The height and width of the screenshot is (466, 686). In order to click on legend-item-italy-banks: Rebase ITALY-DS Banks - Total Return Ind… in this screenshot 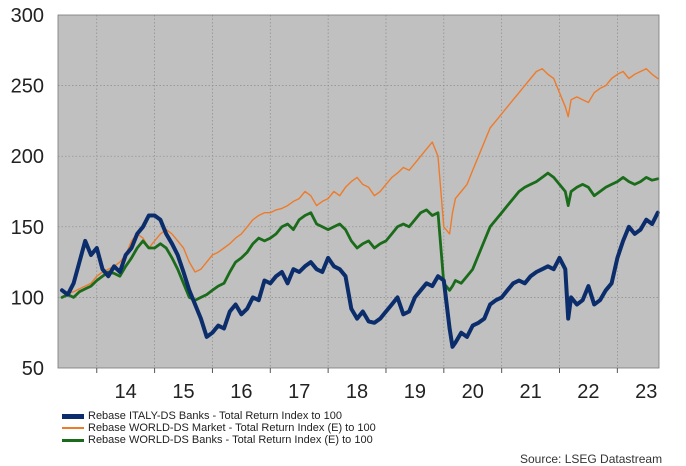, I will do `click(219, 416)`.